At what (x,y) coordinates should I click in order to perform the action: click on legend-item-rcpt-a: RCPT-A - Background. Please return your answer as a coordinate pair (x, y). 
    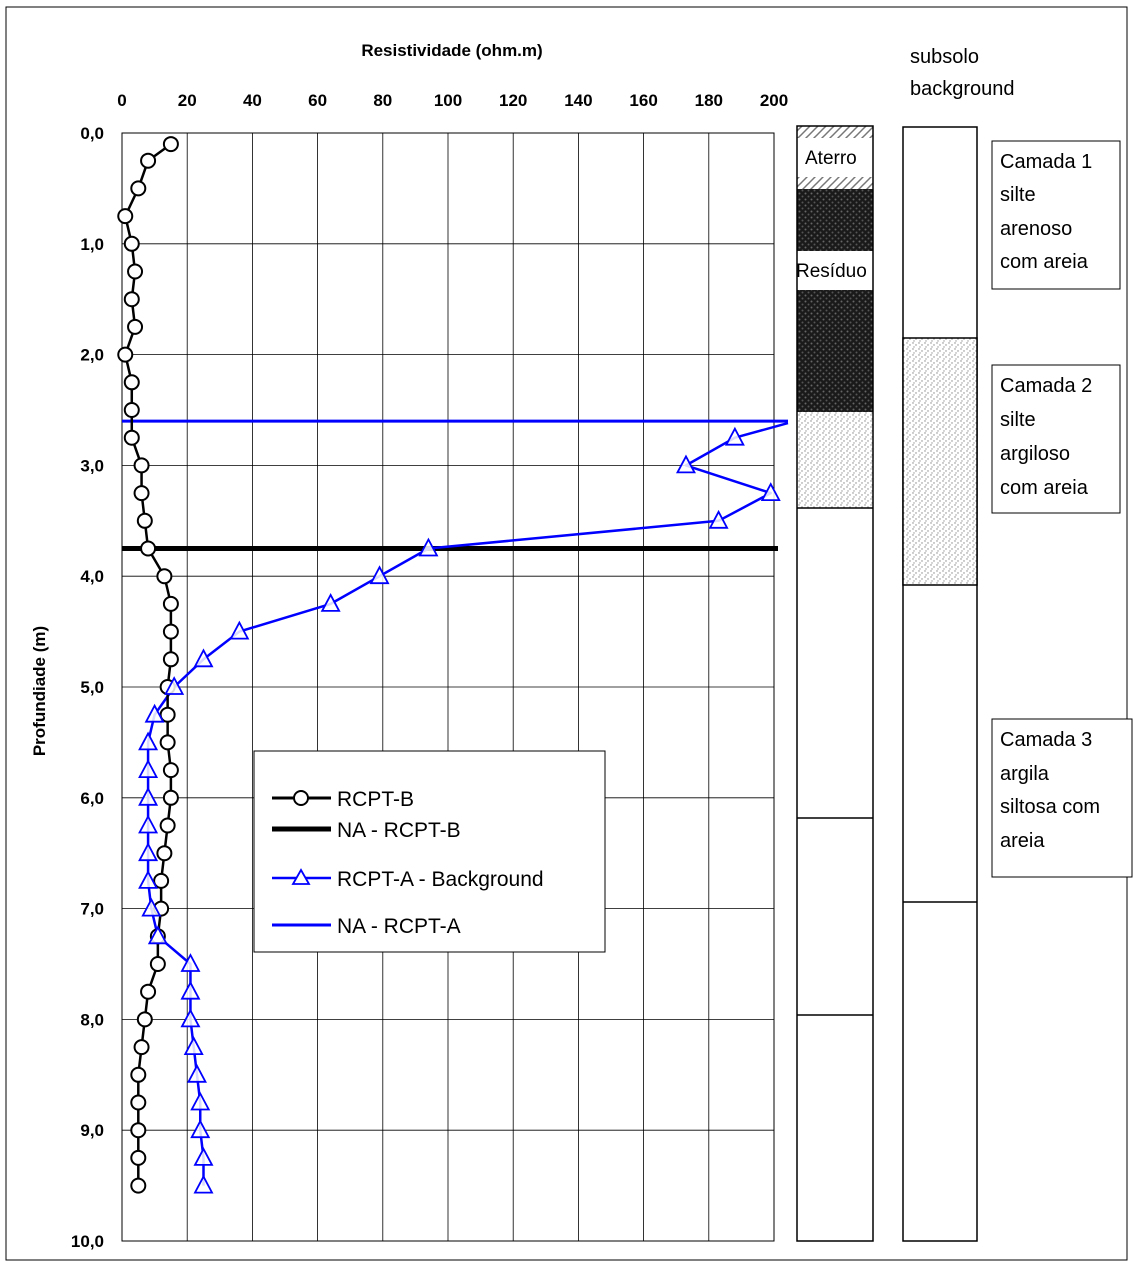
    Looking at the image, I should click on (408, 879).